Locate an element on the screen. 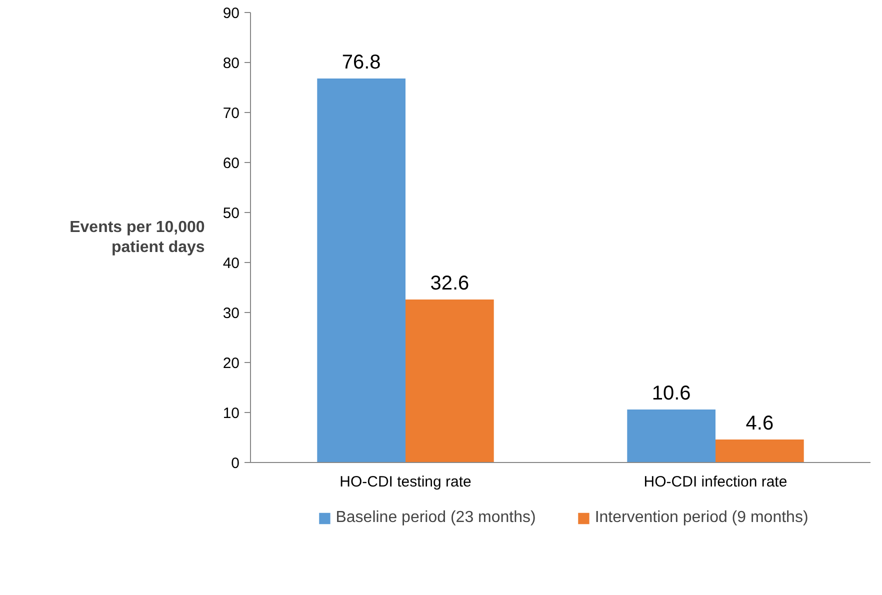 This screenshot has height=595, width=882. x-tick-label: HO-CDI infection rate is located at coordinates (716, 482).